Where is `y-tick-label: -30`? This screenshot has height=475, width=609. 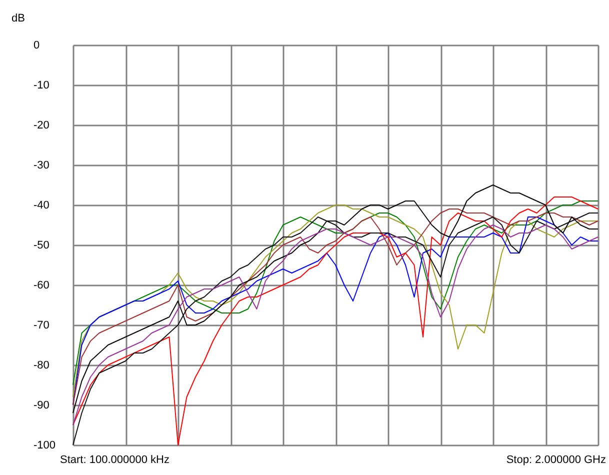 y-tick-label: -30 is located at coordinates (42, 166).